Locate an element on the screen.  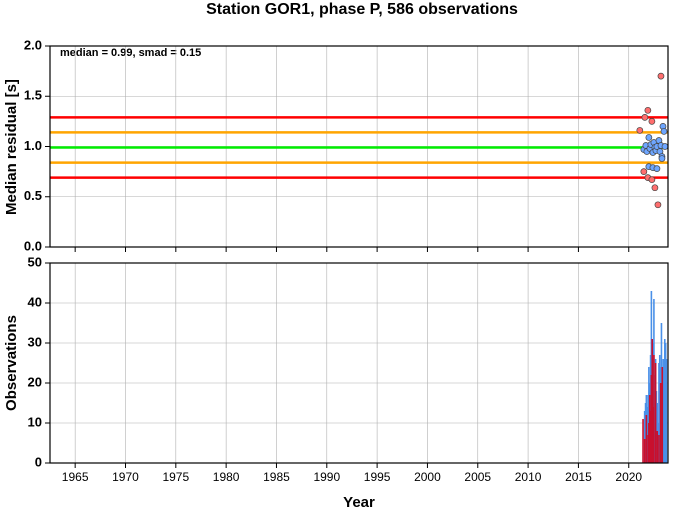
y-tick-label: 0.5 is located at coordinates (33, 195).